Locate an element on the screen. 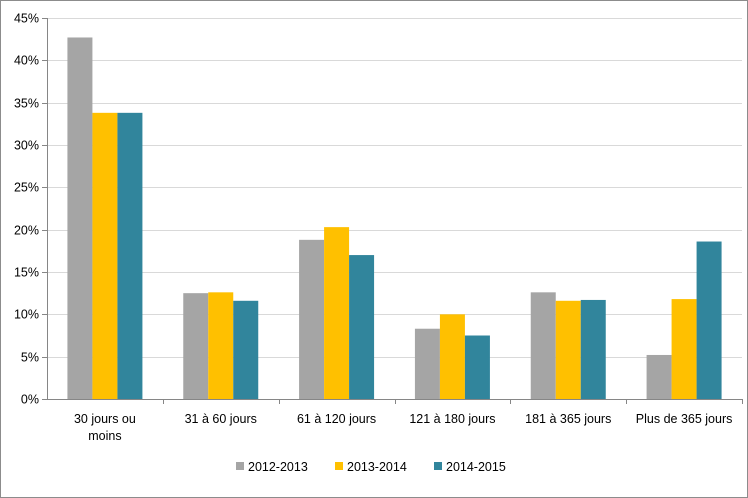 The width and height of the screenshot is (748, 498). y-tick-label: 35% is located at coordinates (26, 104).